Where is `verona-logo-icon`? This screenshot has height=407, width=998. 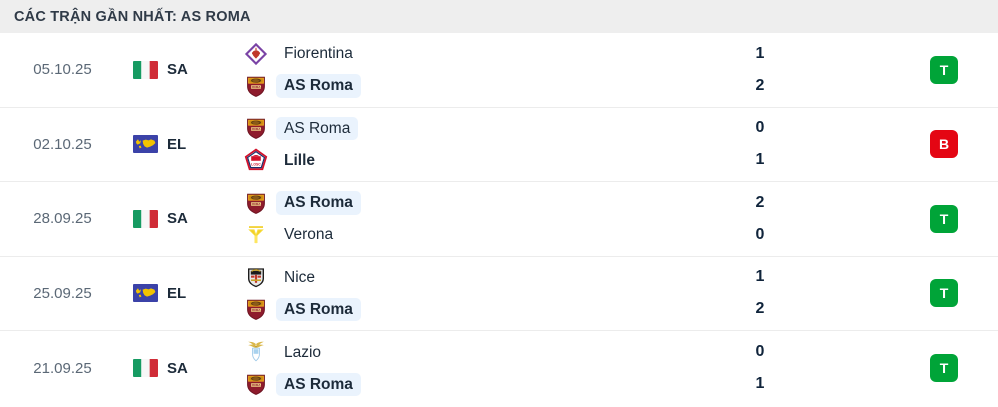 verona-logo-icon is located at coordinates (256, 235).